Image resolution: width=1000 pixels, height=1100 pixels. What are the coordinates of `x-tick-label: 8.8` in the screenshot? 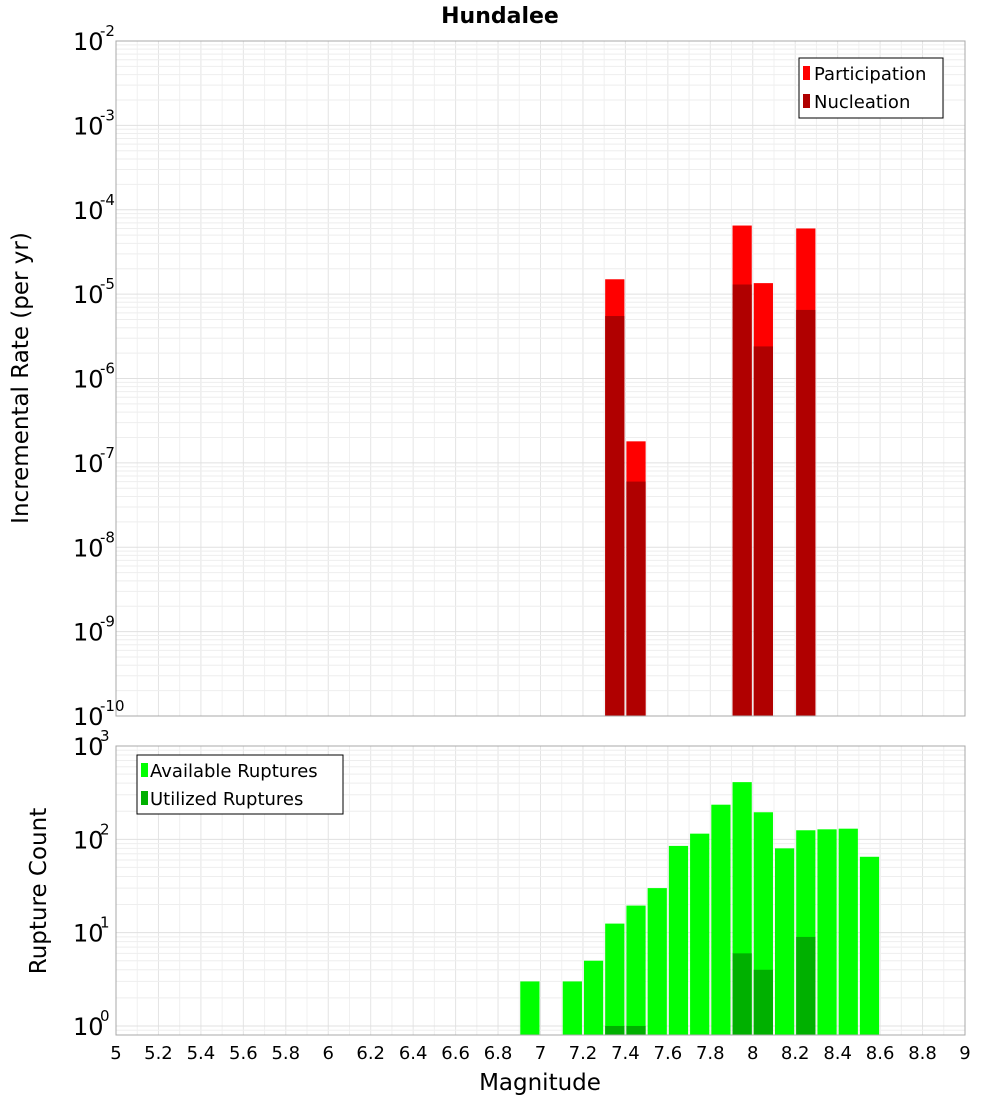 It's located at (922, 1053).